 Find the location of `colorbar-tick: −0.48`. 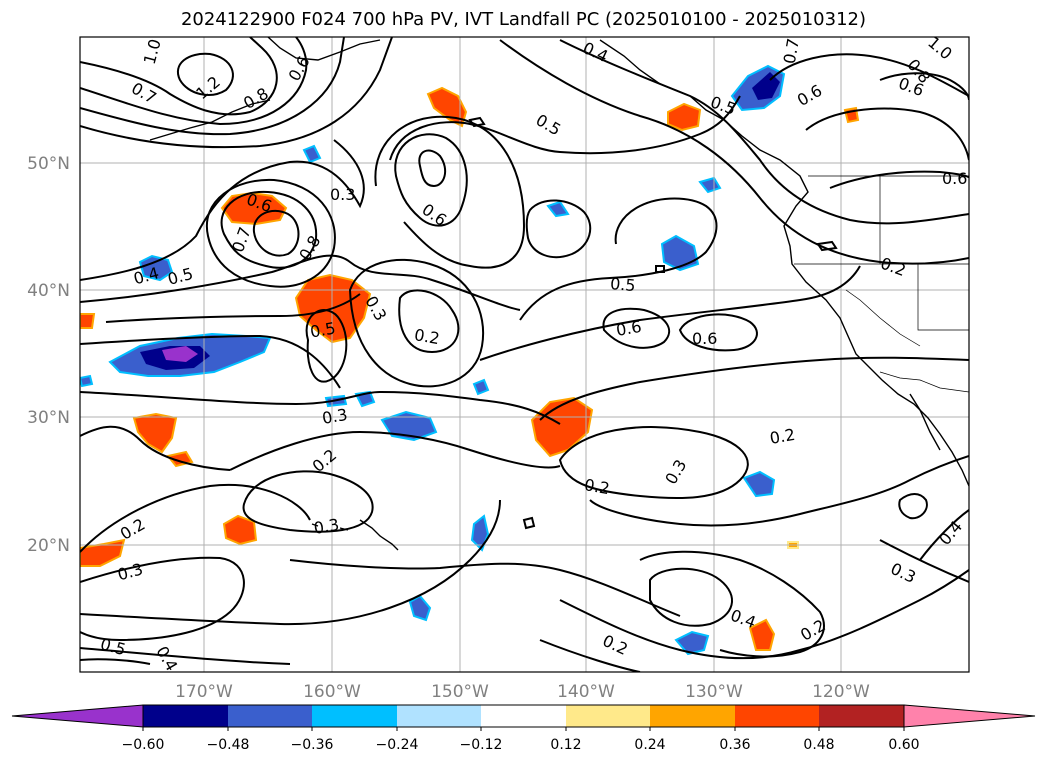

colorbar-tick: −0.48 is located at coordinates (228, 745).